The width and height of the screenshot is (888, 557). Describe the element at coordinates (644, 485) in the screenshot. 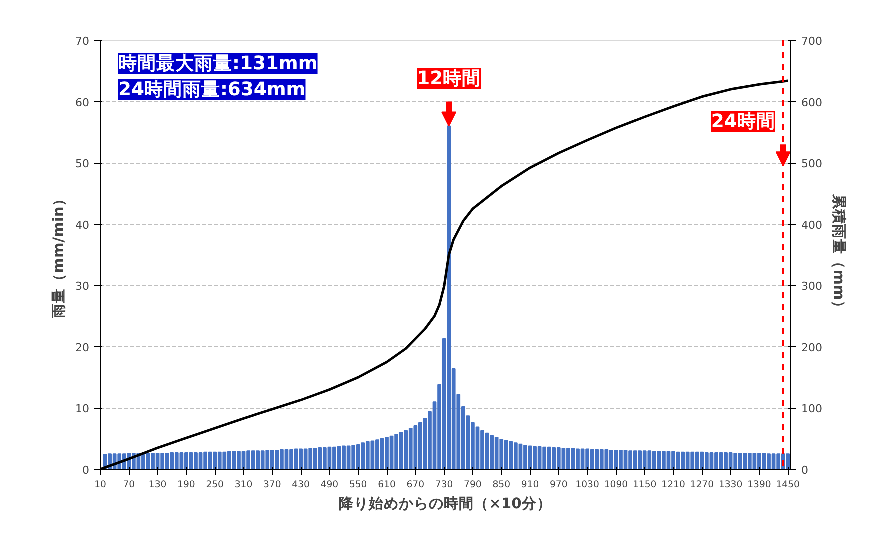

I see `x-tick-label: 1150` at that location.